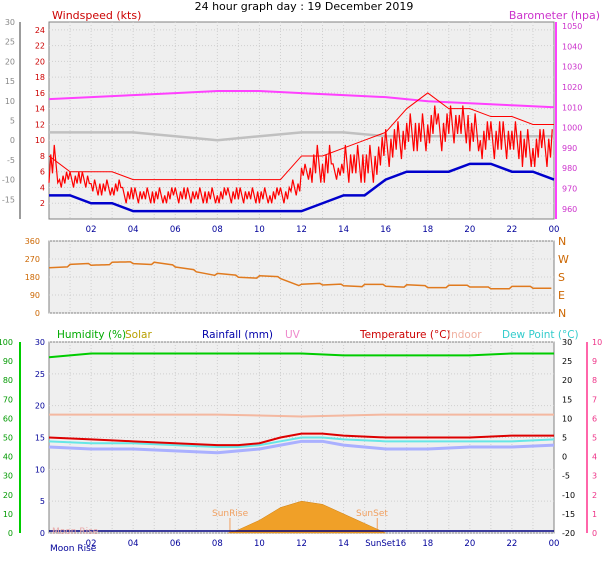 This screenshot has width=608, height=561. Describe the element at coordinates (73, 549) in the screenshot. I see `x-first-label: Moon Rise` at that location.